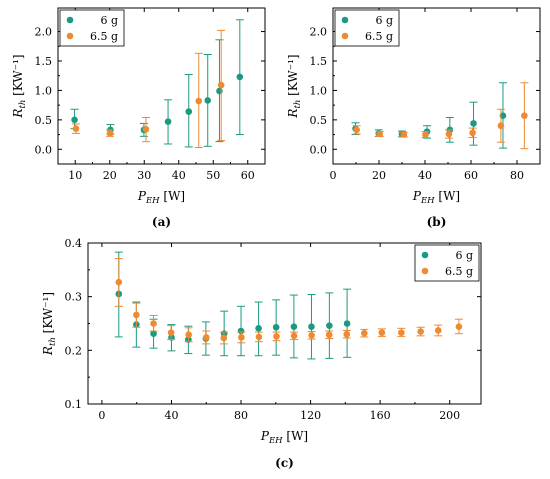 The width and height of the screenshot is (550, 479). What do you see at coordinates (213, 175) in the screenshot?
I see `x-tick-label: 50` at bounding box center [213, 175].